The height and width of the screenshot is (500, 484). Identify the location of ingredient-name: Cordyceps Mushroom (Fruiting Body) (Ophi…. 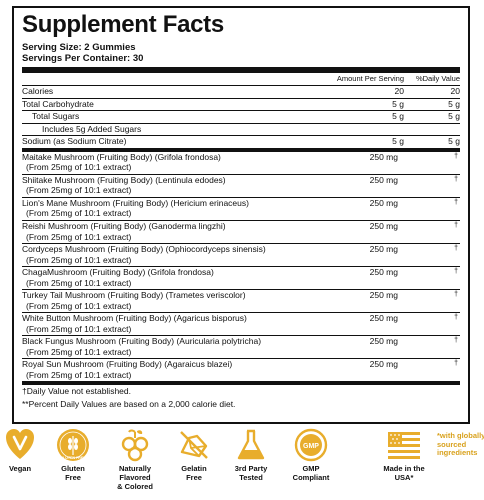
(144, 248).